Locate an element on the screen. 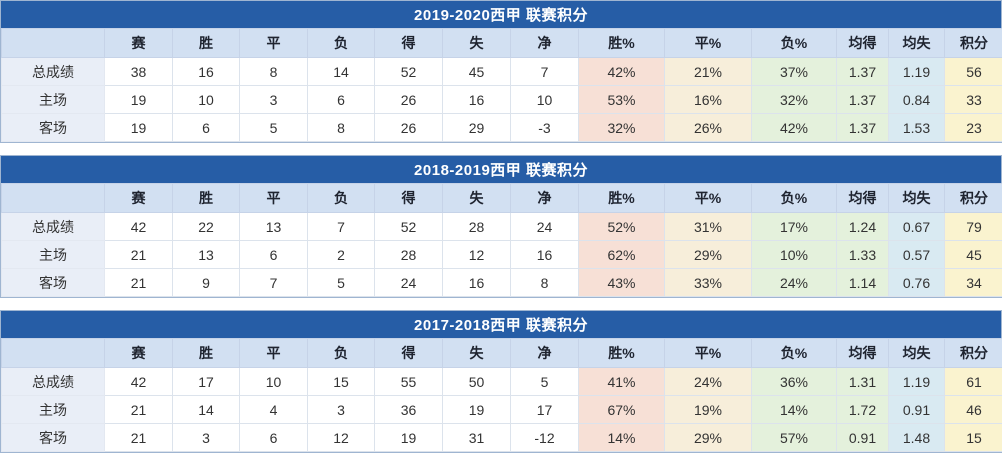  cell-away-loss-pct: 57% is located at coordinates (794, 437).